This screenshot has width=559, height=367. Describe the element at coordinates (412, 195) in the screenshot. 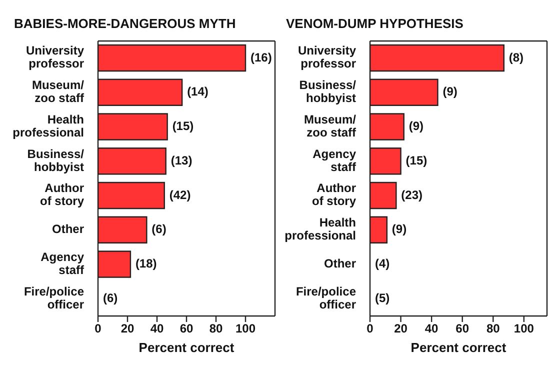

I see `annotation: (23)` at that location.